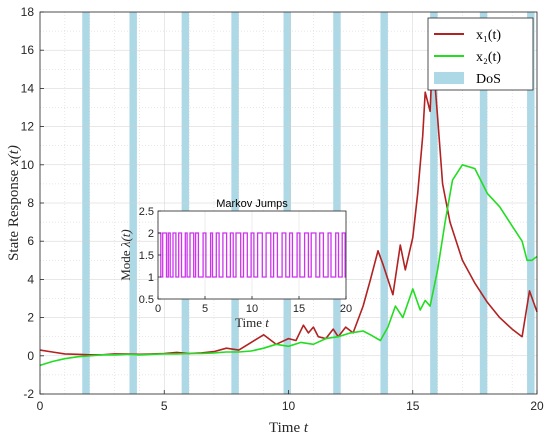 This screenshot has height=441, width=550. Describe the element at coordinates (28, 127) in the screenshot. I see `y-tick-label: 12` at that location.